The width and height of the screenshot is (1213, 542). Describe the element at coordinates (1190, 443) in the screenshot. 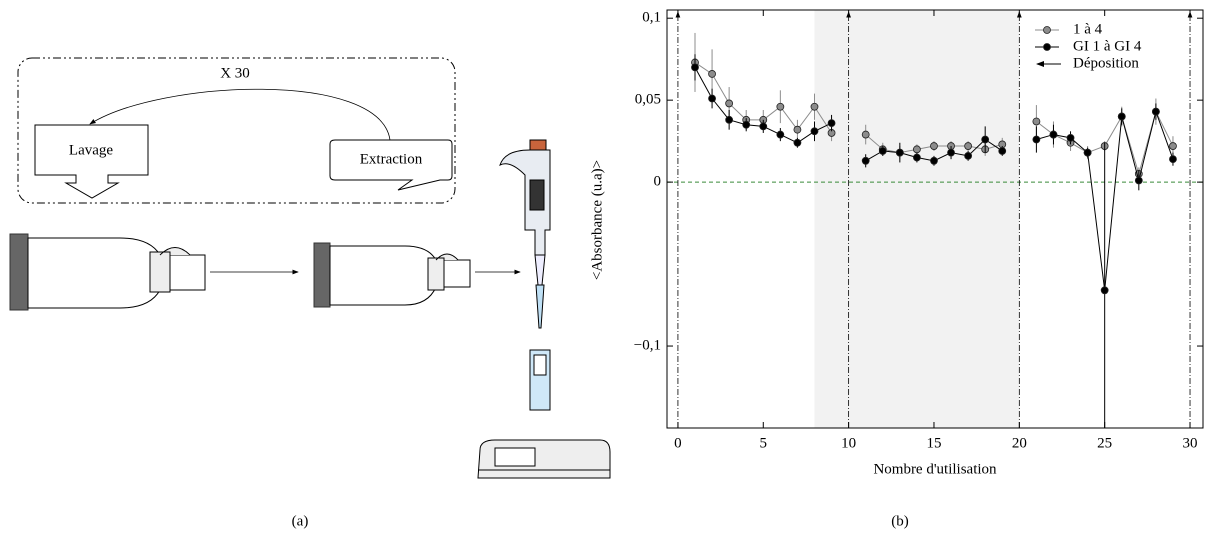

I see `x-tick-label: 30` at that location.